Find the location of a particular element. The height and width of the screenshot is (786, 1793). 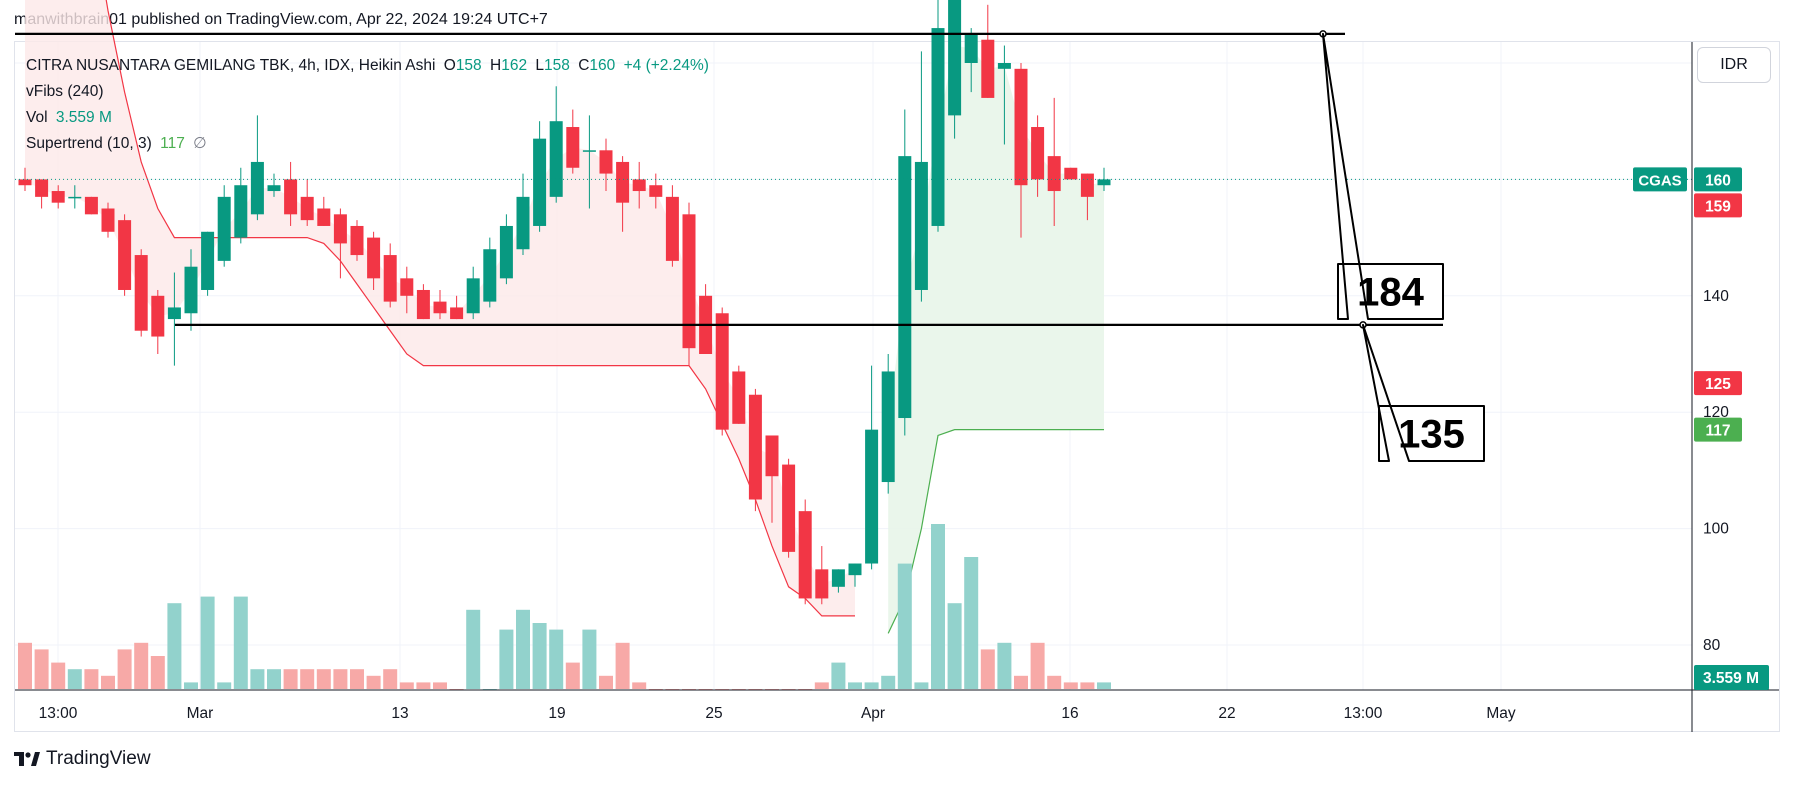

tradingview-brand: TradingView is located at coordinates (98, 758).